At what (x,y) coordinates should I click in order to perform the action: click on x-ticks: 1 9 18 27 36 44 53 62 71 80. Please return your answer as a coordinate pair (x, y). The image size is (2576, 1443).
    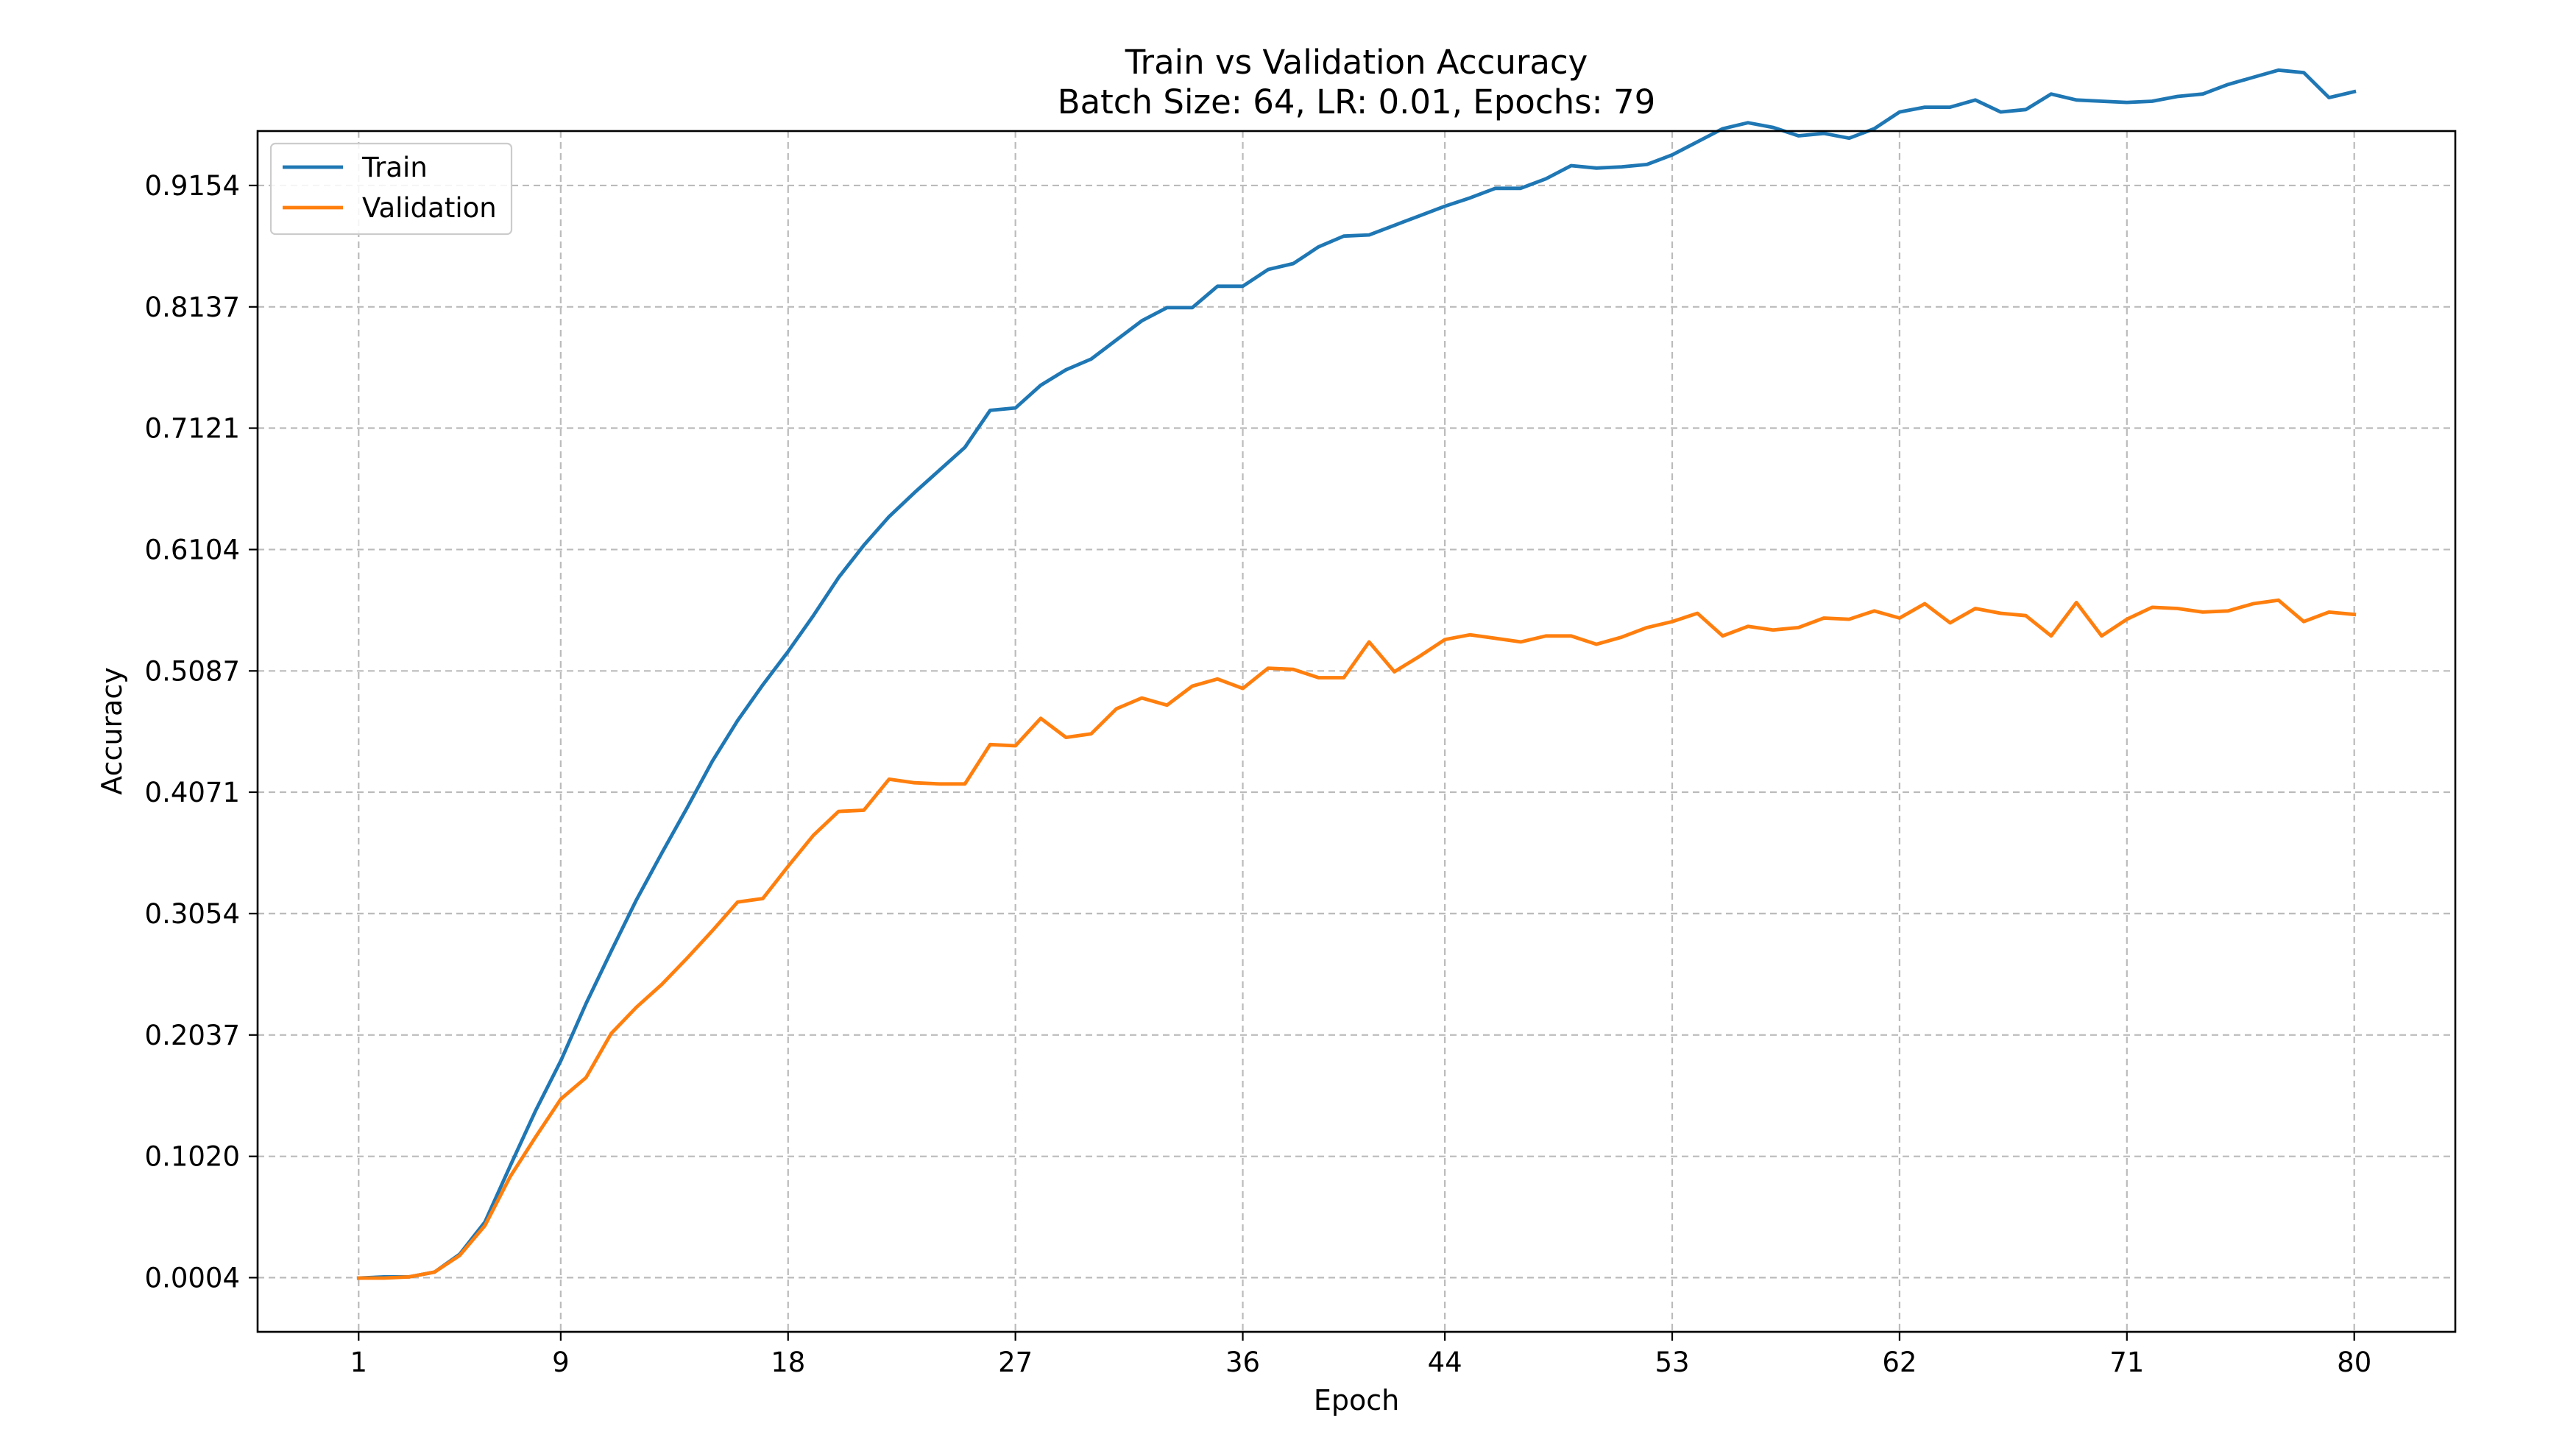
    Looking at the image, I should click on (1360, 1355).